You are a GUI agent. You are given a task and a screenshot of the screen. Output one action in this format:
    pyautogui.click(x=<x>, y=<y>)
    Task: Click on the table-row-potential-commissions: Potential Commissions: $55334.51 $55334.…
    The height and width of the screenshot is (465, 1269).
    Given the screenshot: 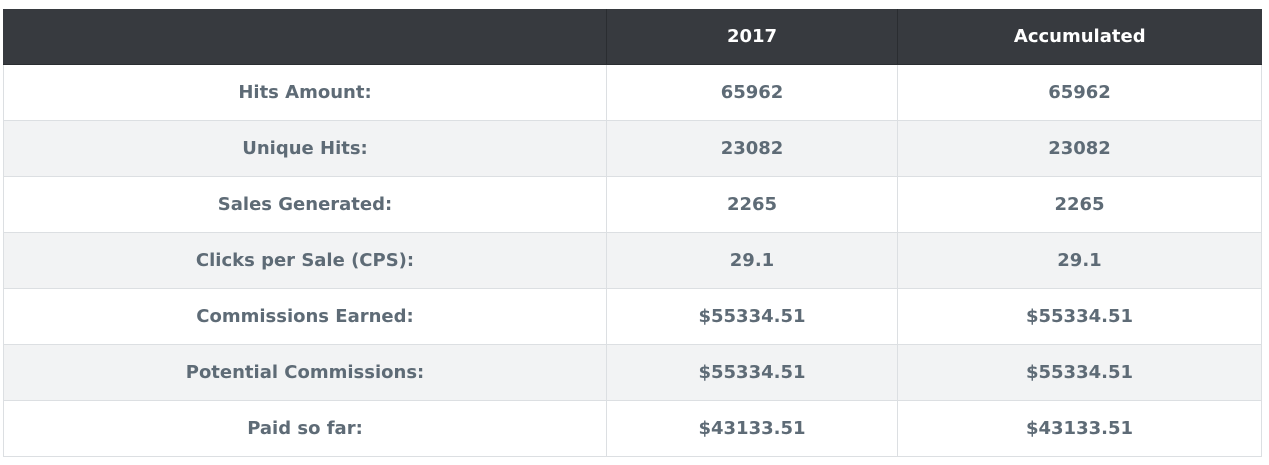 What is the action you would take?
    pyautogui.click(x=632, y=372)
    